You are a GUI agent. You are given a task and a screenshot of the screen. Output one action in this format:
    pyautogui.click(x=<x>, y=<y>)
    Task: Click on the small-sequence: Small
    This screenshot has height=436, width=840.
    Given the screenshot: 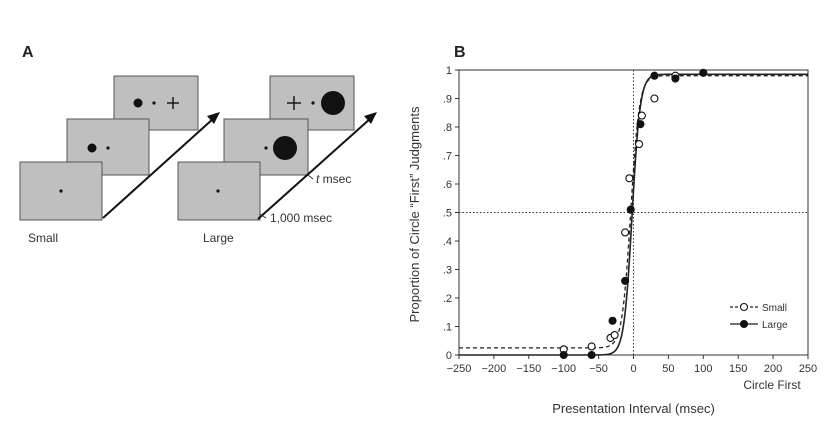 What is the action you would take?
    pyautogui.click(x=119, y=160)
    